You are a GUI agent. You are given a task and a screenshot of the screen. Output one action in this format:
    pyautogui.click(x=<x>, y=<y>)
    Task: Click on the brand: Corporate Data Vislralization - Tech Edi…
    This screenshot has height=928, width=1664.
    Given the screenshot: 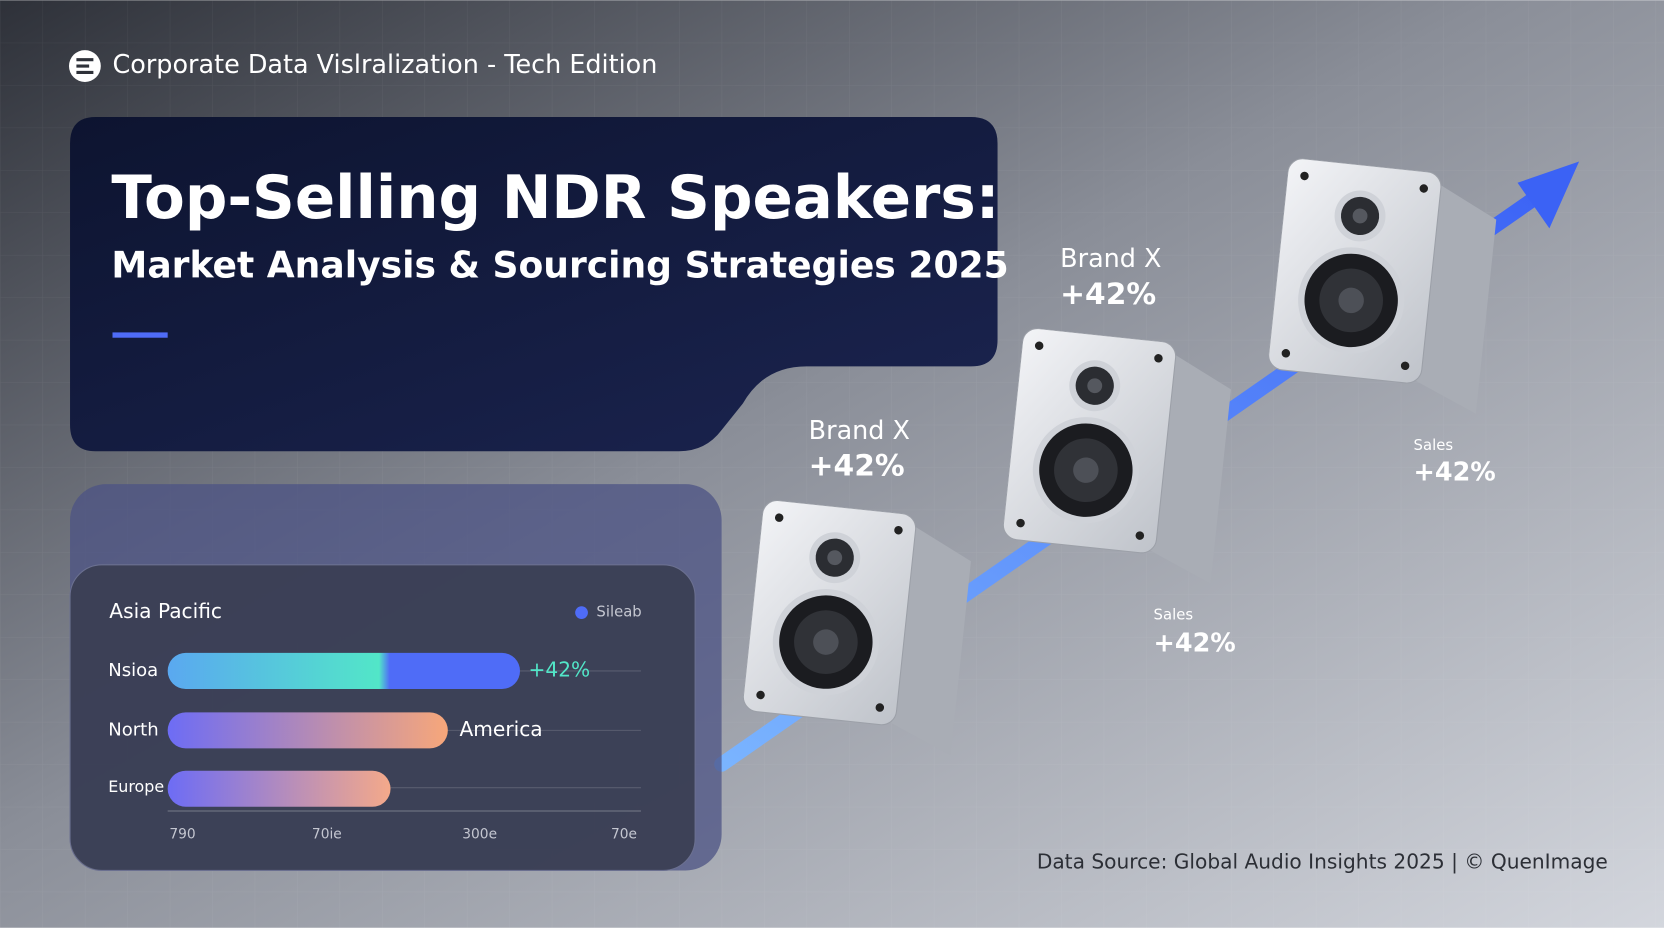 What is the action you would take?
    pyautogui.click(x=384, y=65)
    